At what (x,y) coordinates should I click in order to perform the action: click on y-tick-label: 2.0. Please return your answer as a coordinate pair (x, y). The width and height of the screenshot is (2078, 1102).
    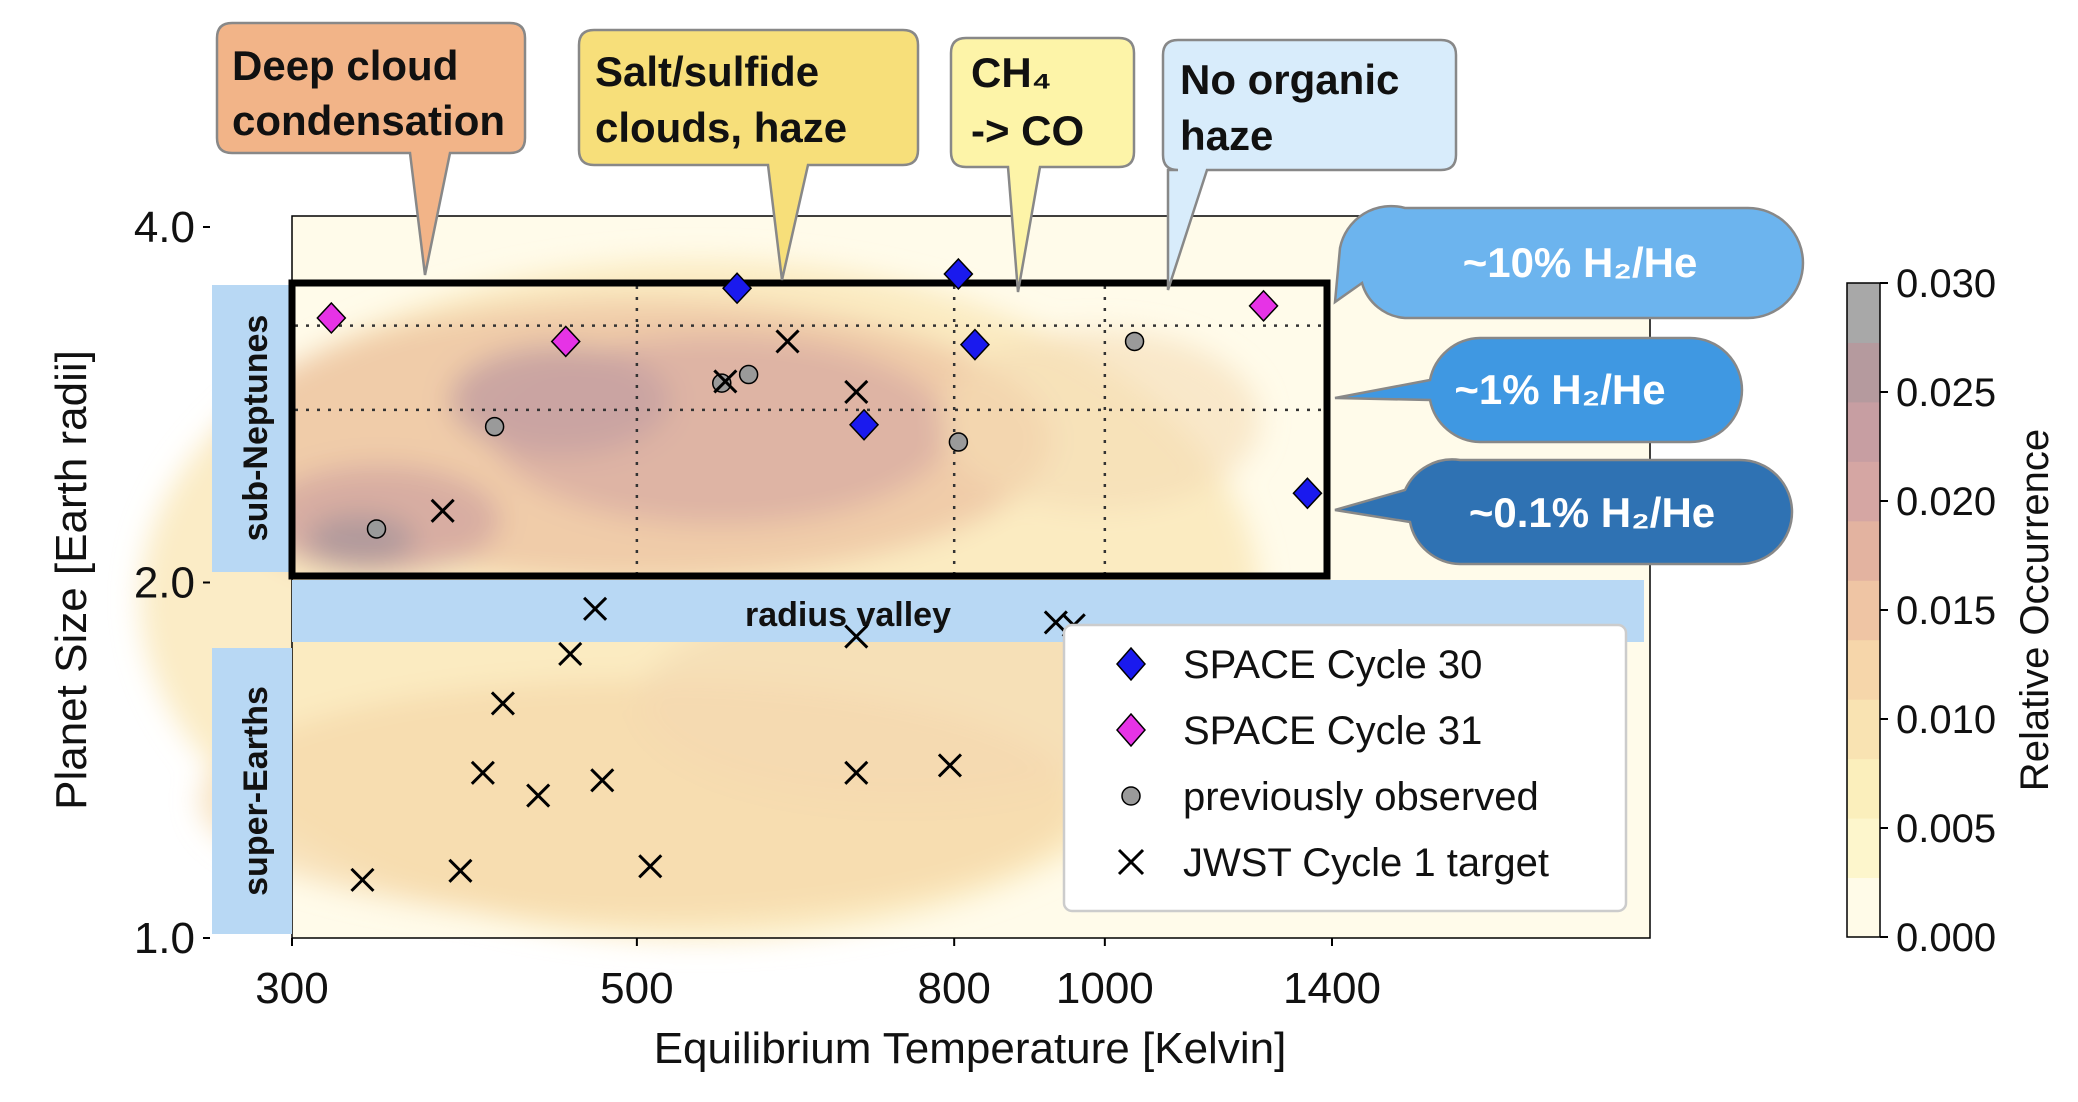
    Looking at the image, I should click on (164, 583).